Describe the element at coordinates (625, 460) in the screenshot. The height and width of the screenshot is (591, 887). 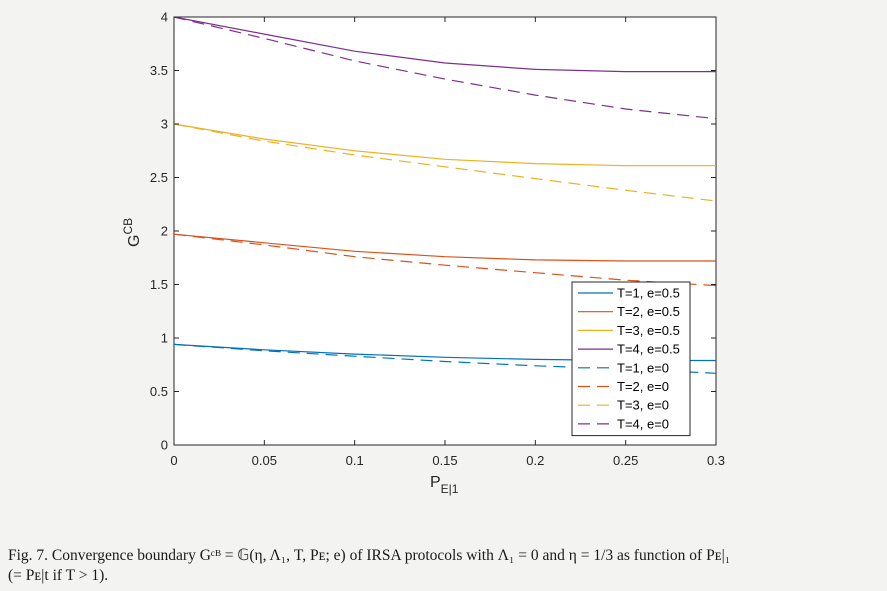
I see `x-tick-label: 0.25` at that location.